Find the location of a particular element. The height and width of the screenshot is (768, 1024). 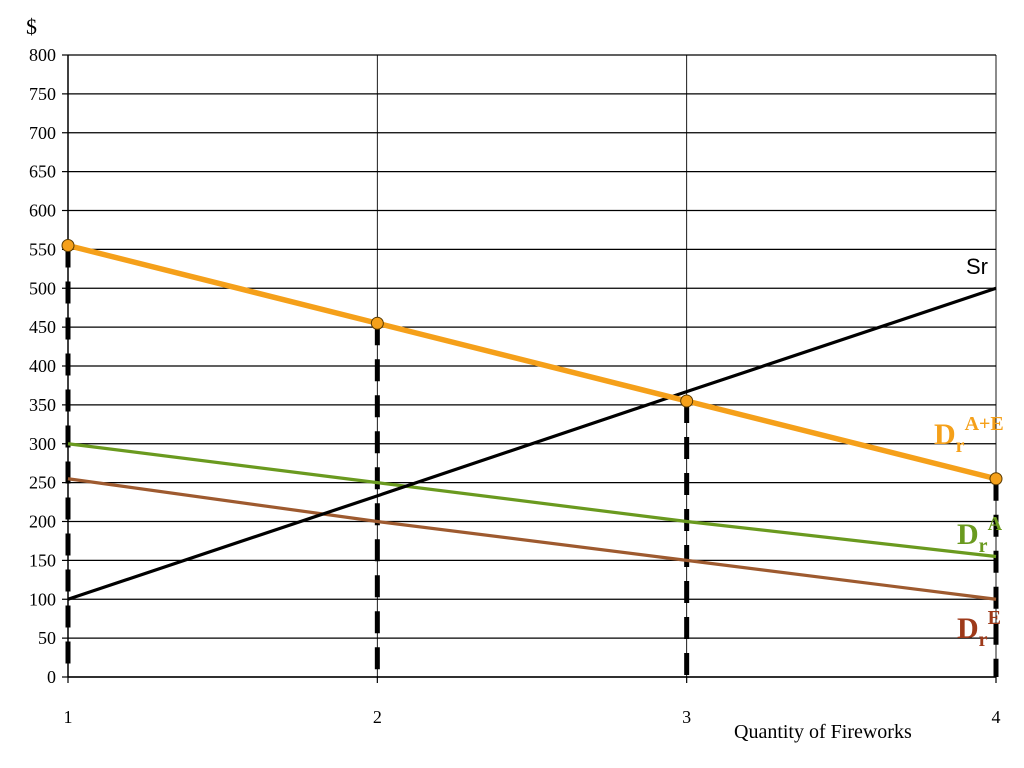

series-label: DrA+E is located at coordinates (969, 435).